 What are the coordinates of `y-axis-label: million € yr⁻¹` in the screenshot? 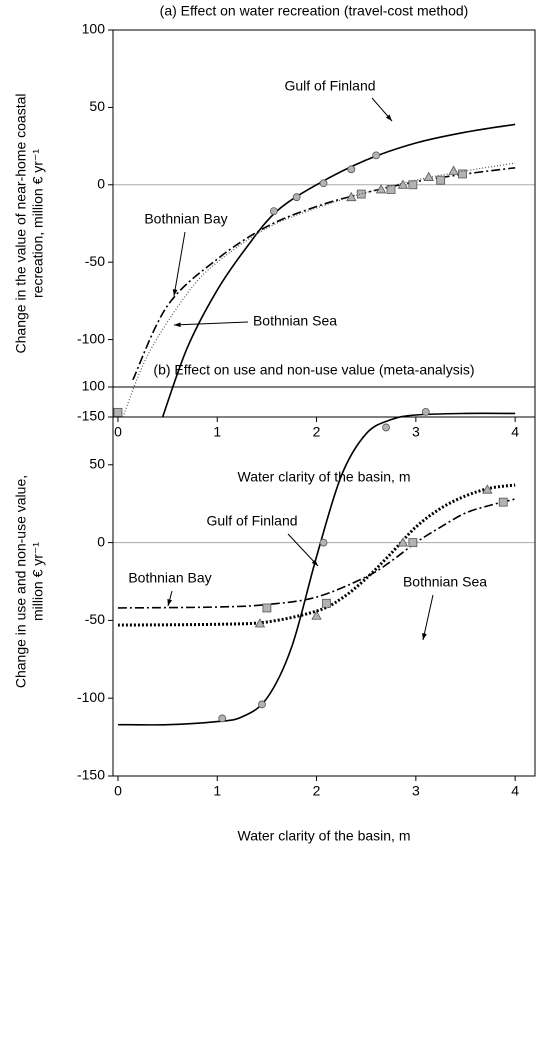 It's located at (38, 581).